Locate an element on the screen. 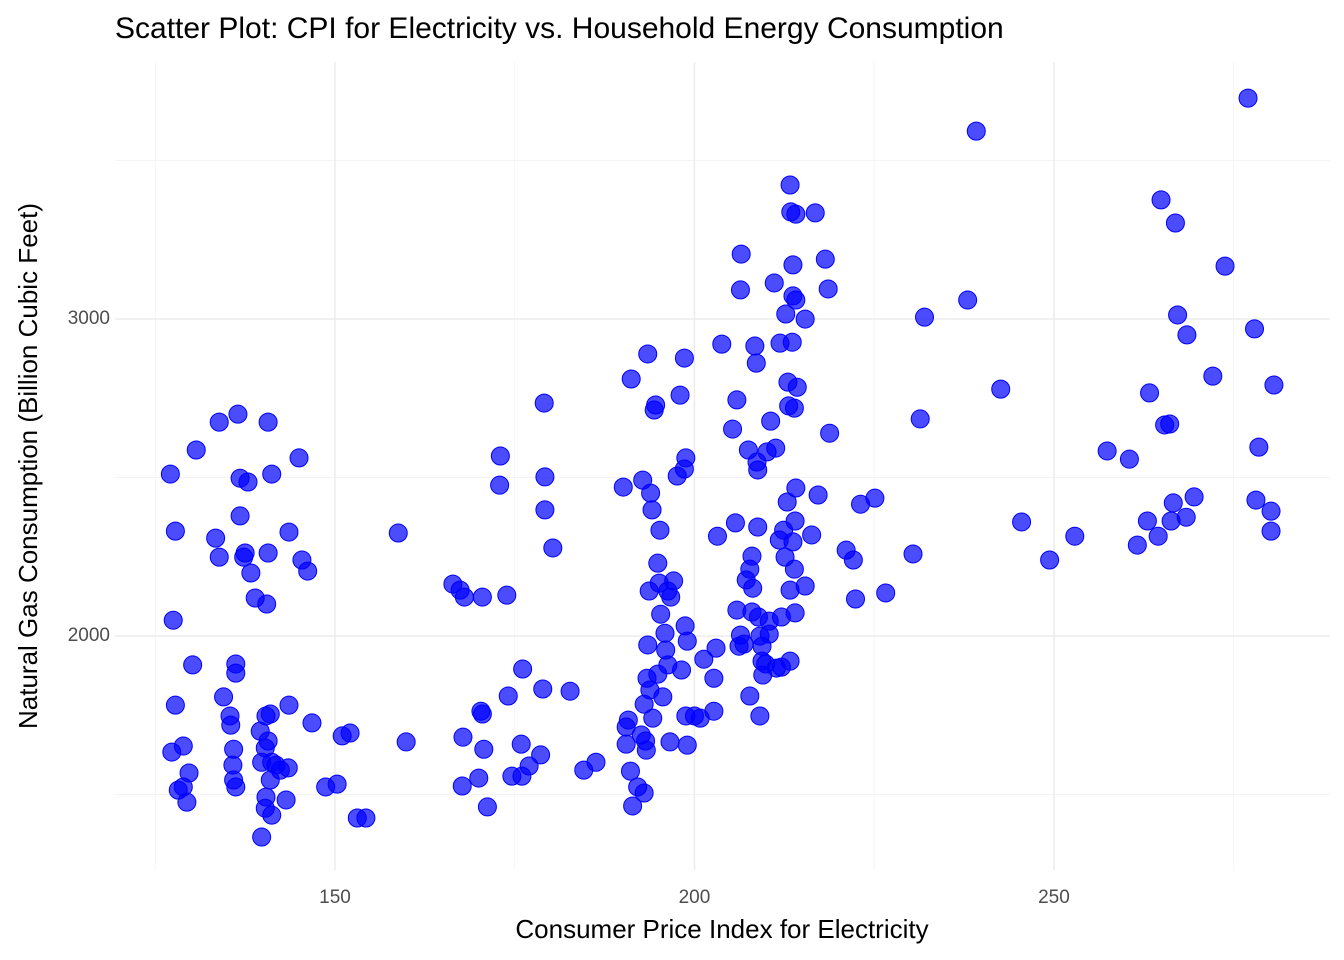 The height and width of the screenshot is (960, 1344). x-axis-label: Consumer Price Index for Electricity is located at coordinates (721, 929).